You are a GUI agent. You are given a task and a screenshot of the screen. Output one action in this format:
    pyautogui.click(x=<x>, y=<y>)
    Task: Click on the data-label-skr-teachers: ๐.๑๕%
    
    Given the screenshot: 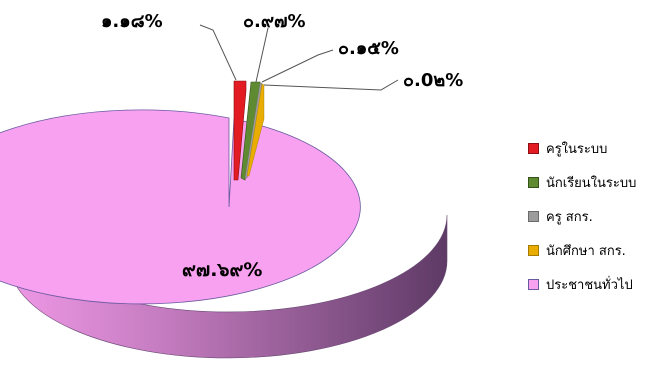 What is the action you would take?
    pyautogui.click(x=368, y=48)
    